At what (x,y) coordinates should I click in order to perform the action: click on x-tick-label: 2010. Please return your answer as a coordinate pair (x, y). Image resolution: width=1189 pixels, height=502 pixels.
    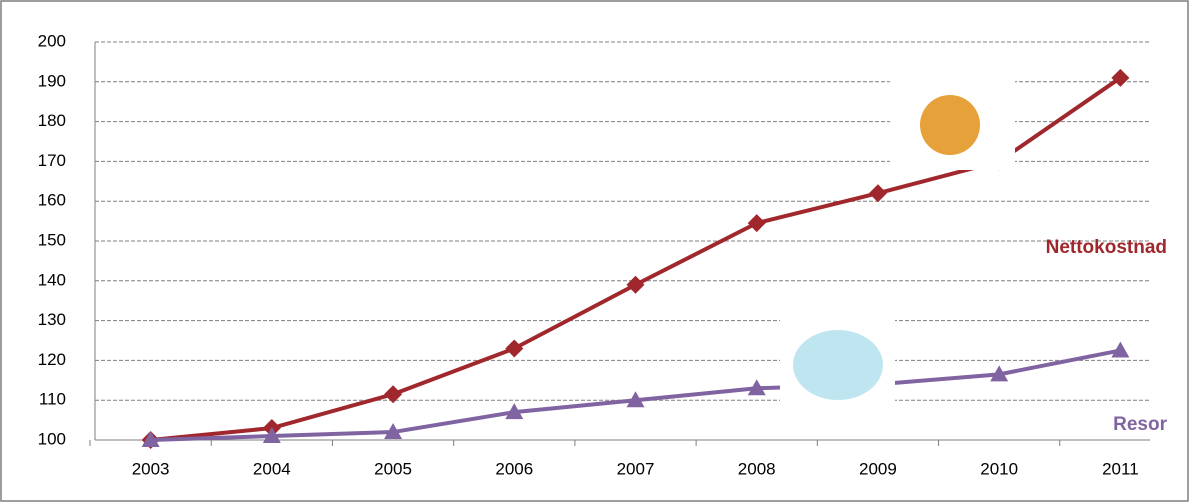
    Looking at the image, I should click on (999, 468).